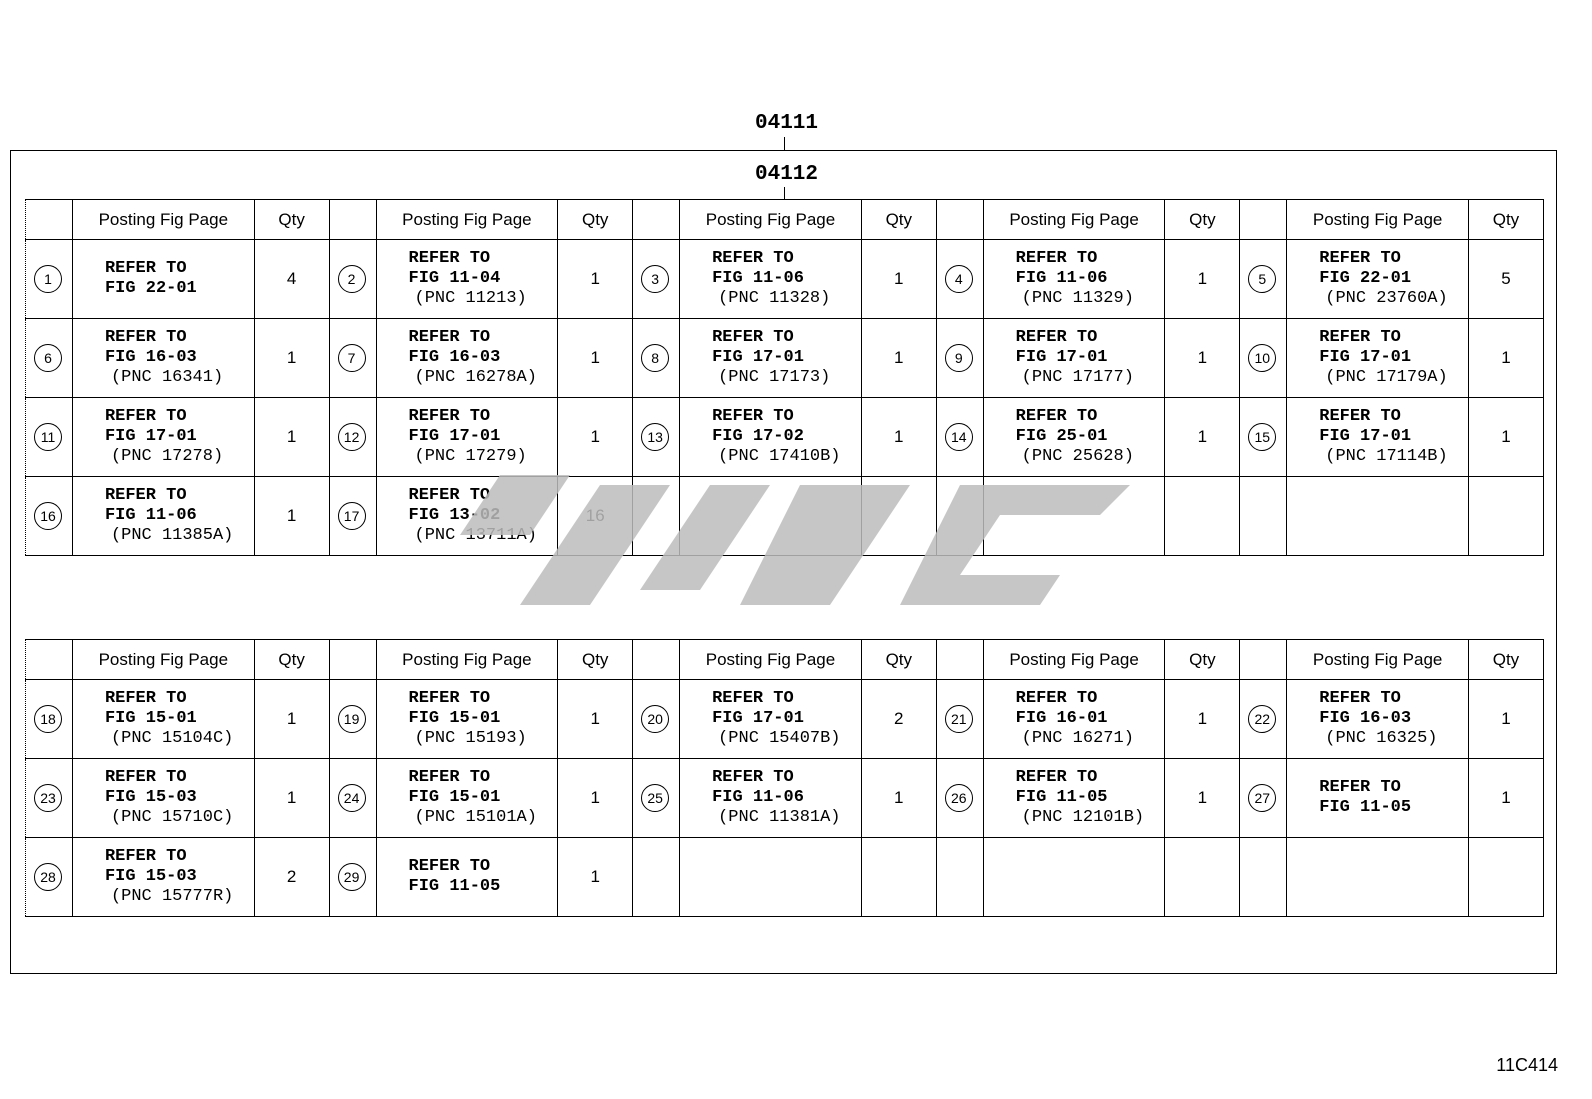  What do you see at coordinates (454, 278) in the screenshot?
I see `fig-reference-link: FIG 11-04` at bounding box center [454, 278].